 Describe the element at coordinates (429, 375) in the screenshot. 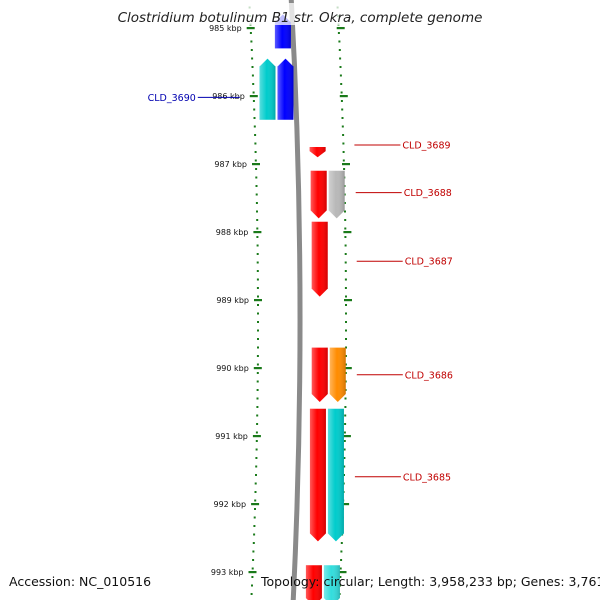

I see `gene-label-CLD_3686: CLD_3686` at that location.